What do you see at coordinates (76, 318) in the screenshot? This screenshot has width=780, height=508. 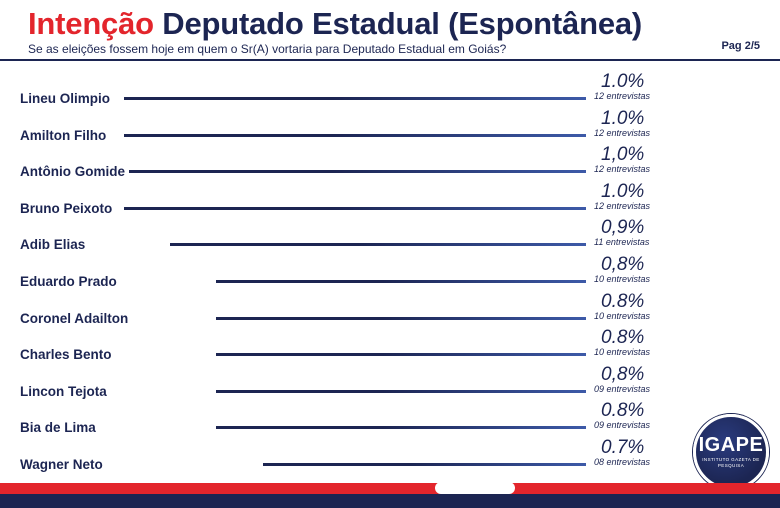 I see `candidate-label: Coronel Adailton` at bounding box center [76, 318].